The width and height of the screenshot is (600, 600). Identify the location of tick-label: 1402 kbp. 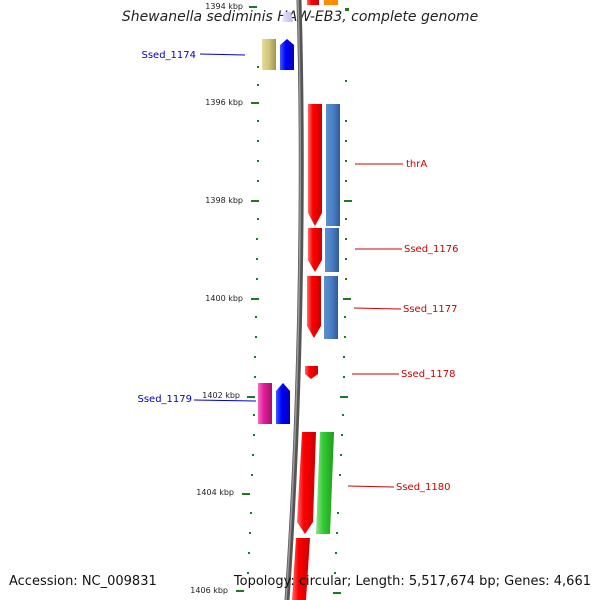
(221, 395).